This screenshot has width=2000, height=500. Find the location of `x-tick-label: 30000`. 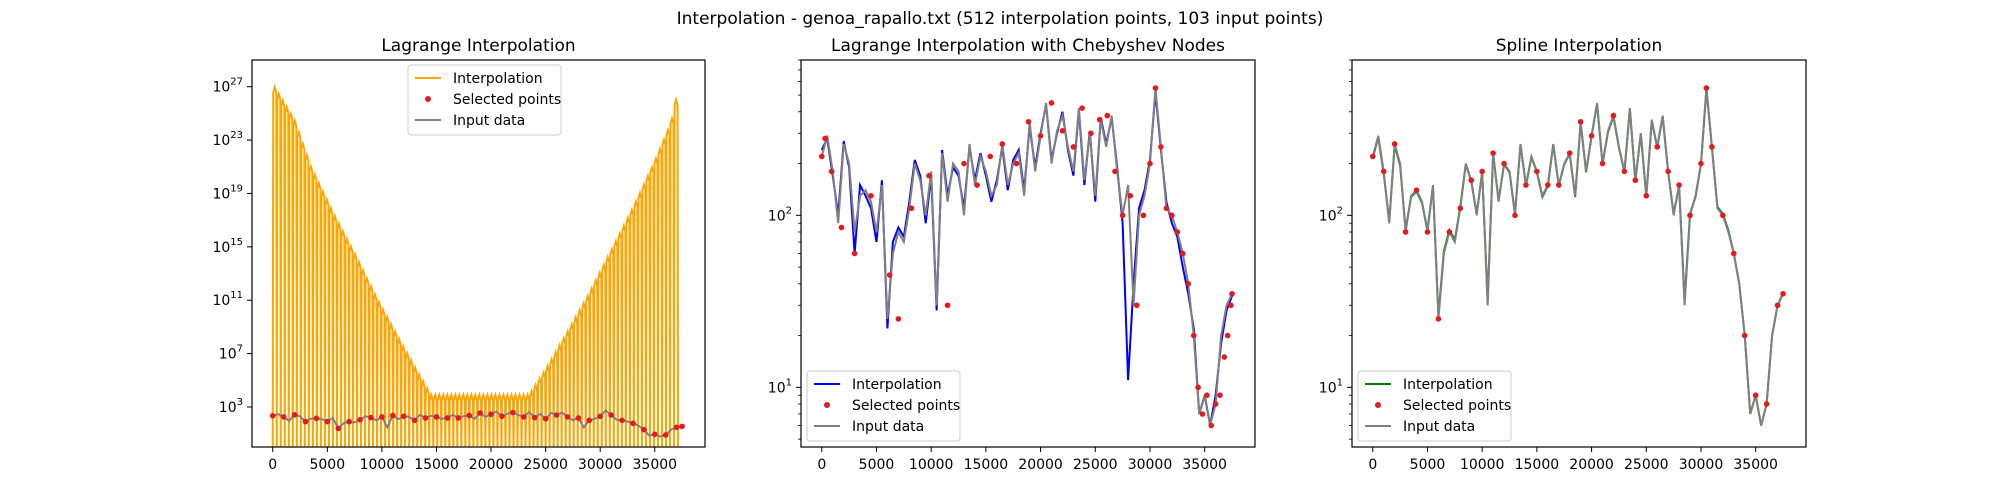

x-tick-label: 30000 is located at coordinates (1150, 465).